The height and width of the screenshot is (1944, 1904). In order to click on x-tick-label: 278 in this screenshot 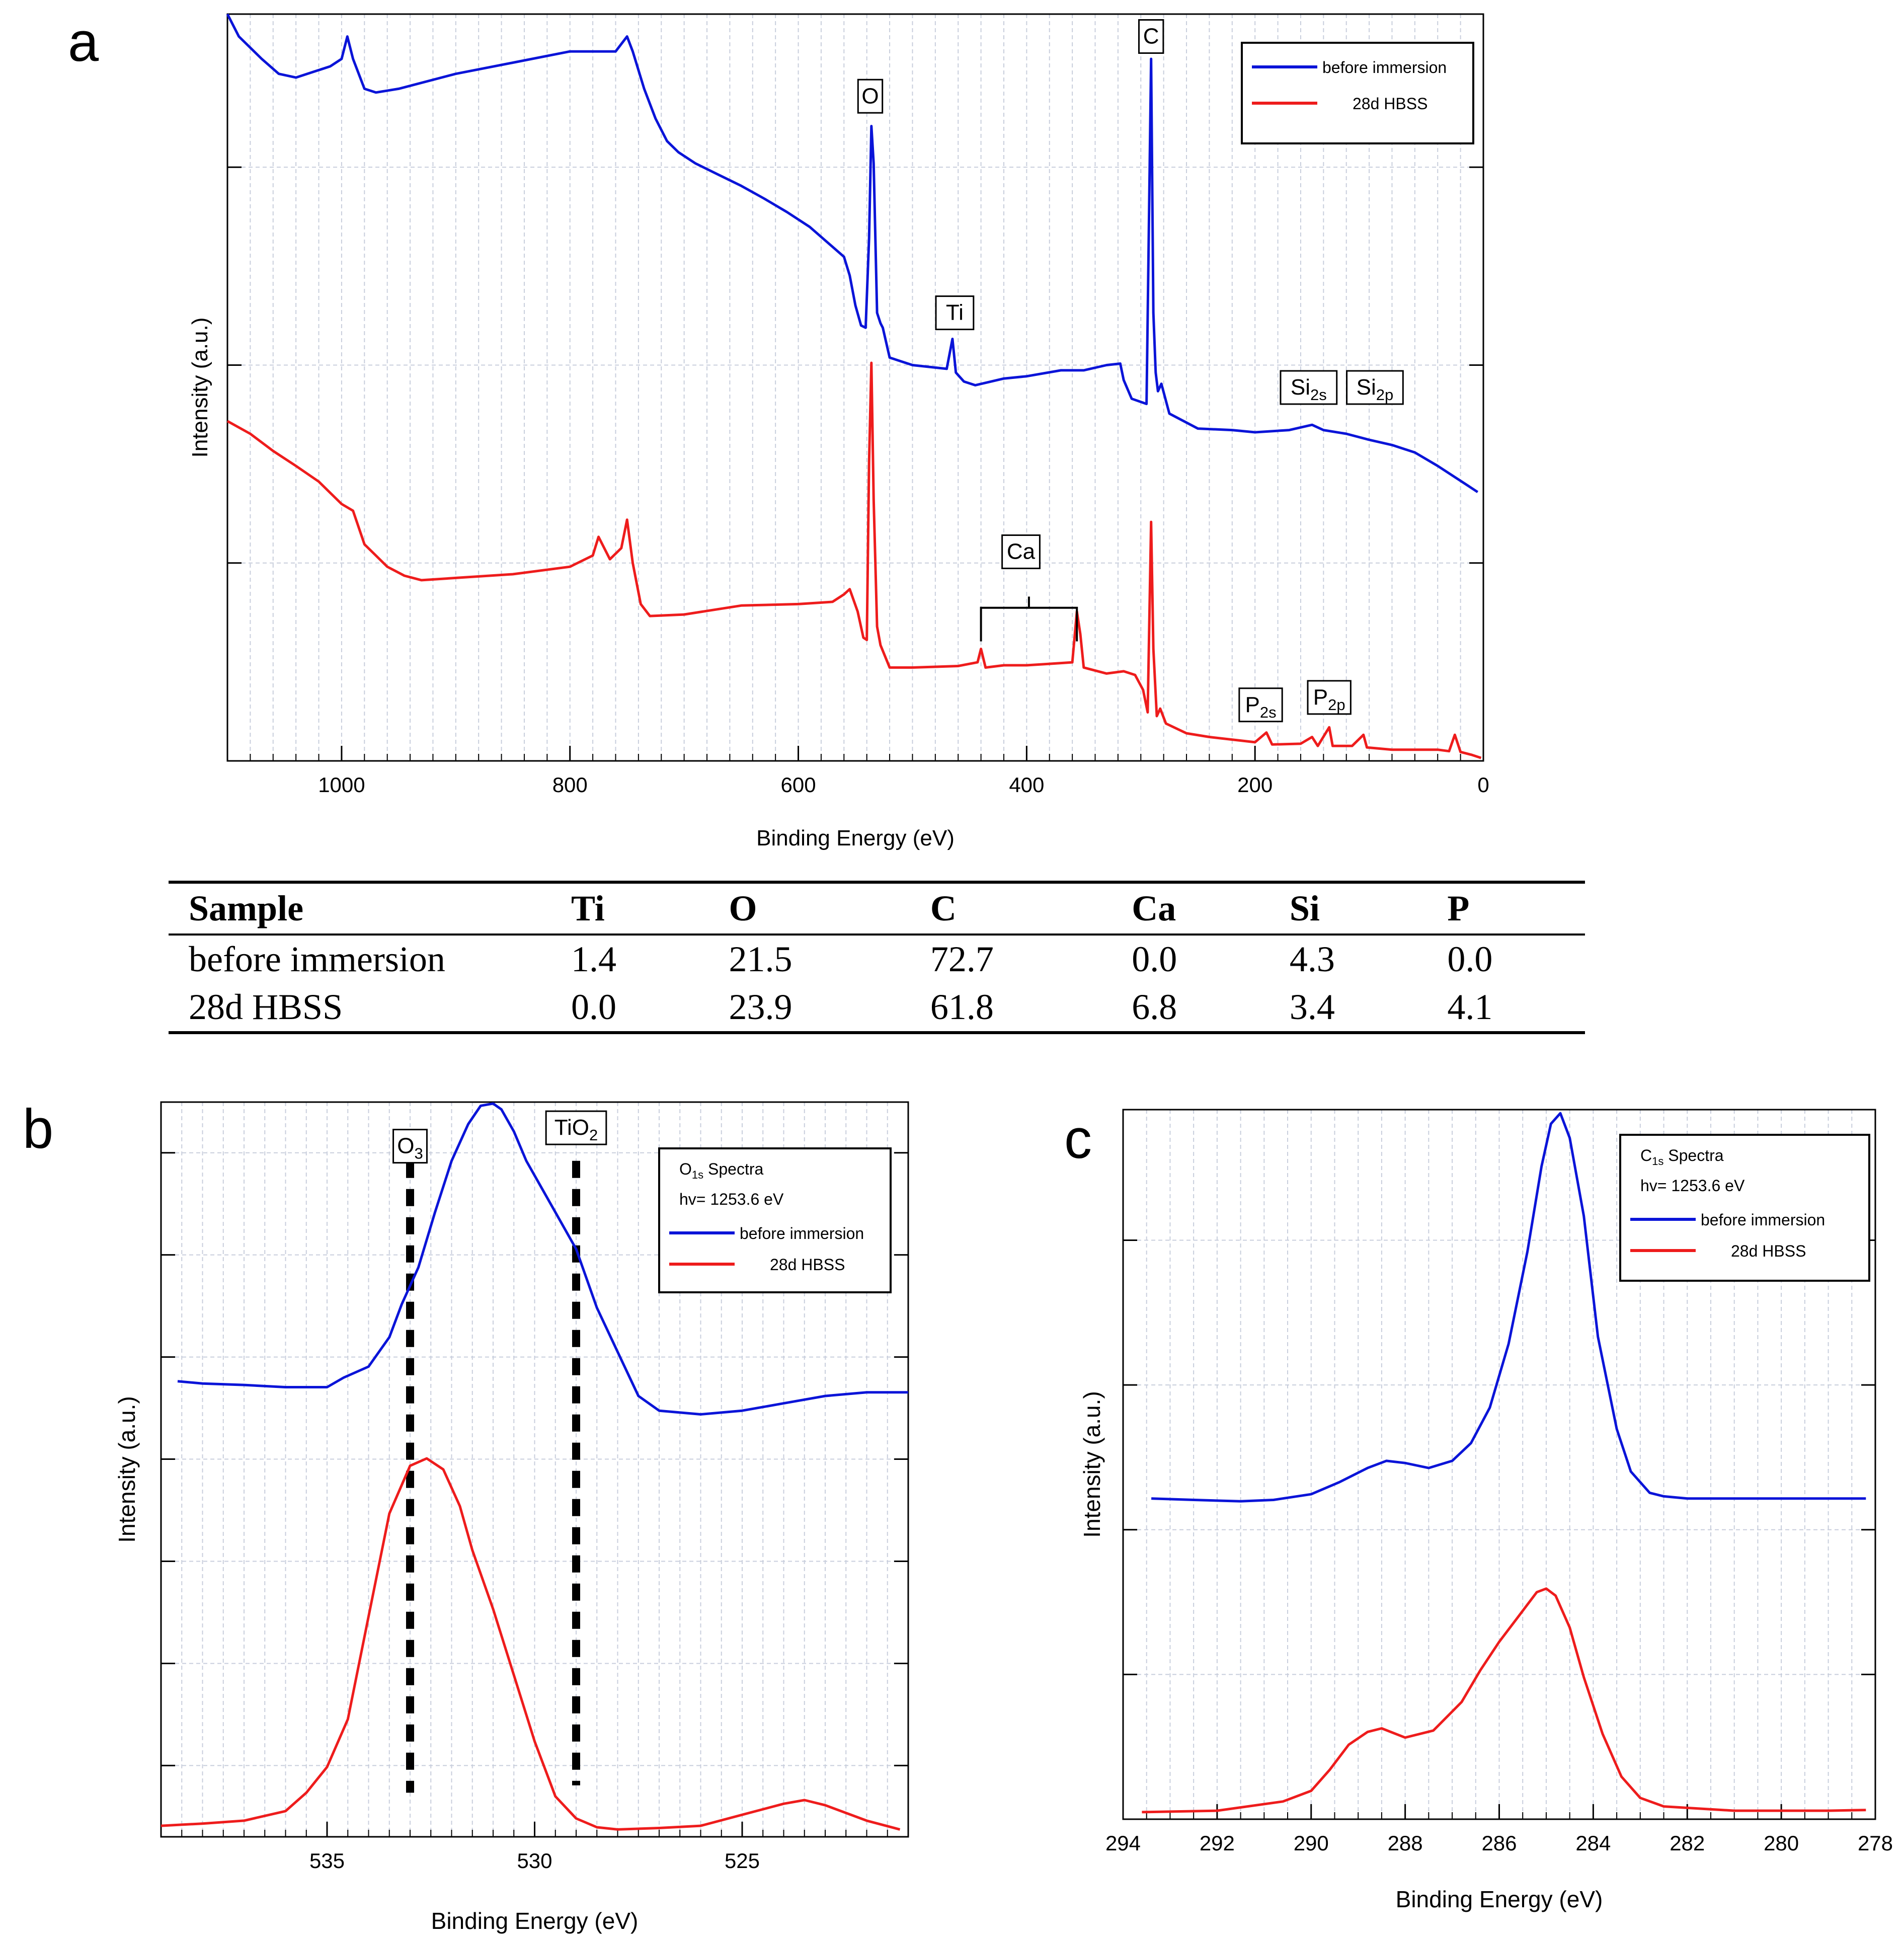, I will do `click(1876, 1843)`.